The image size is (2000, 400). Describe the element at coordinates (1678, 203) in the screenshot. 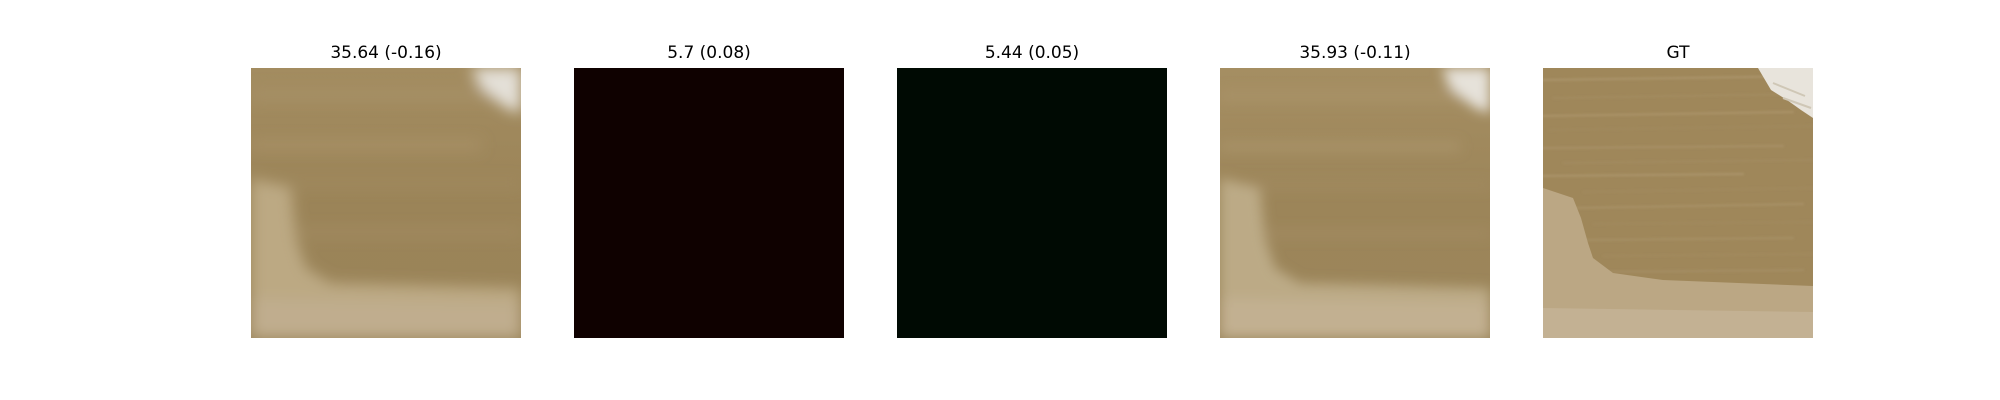

I see `panel-5-image` at that location.